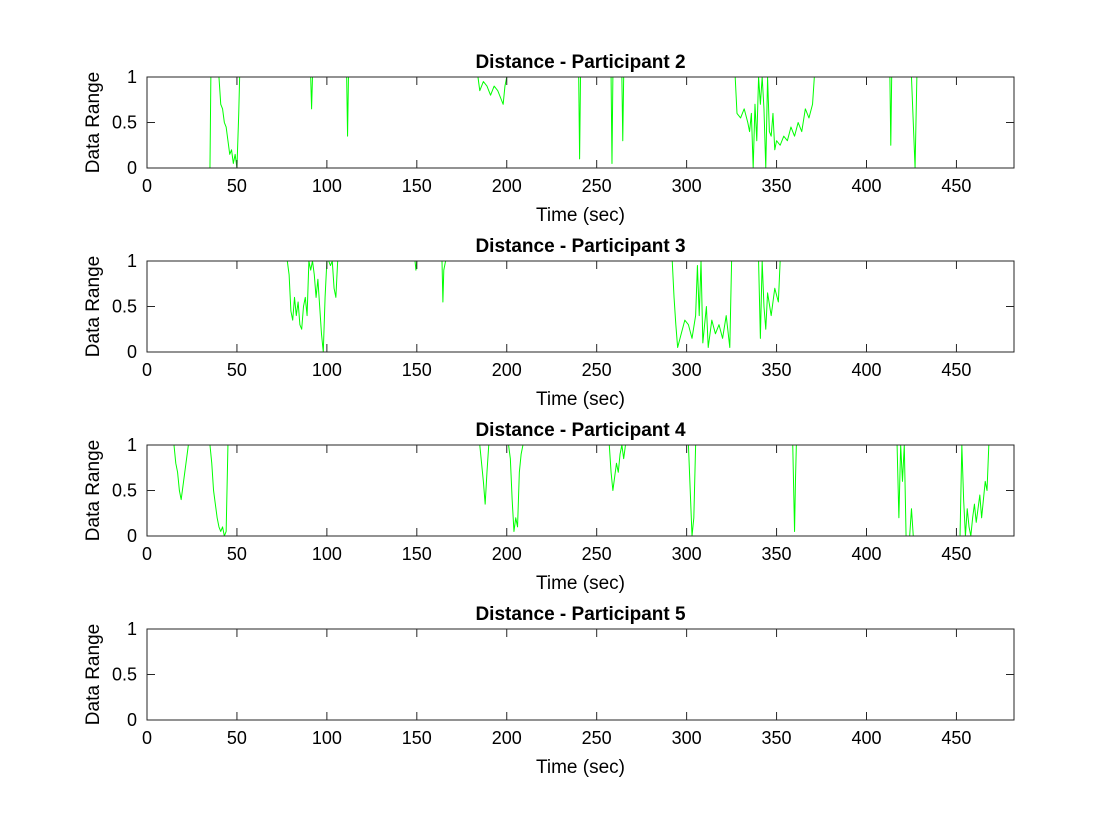 This screenshot has width=1120, height=840. What do you see at coordinates (580, 430) in the screenshot?
I see `chart-title: Distance - Participant 4` at bounding box center [580, 430].